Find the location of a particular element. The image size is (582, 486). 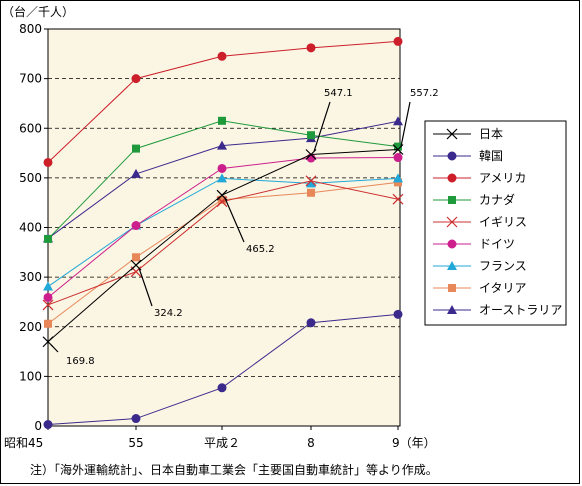

legend-label: イギリス is located at coordinates (503, 222).